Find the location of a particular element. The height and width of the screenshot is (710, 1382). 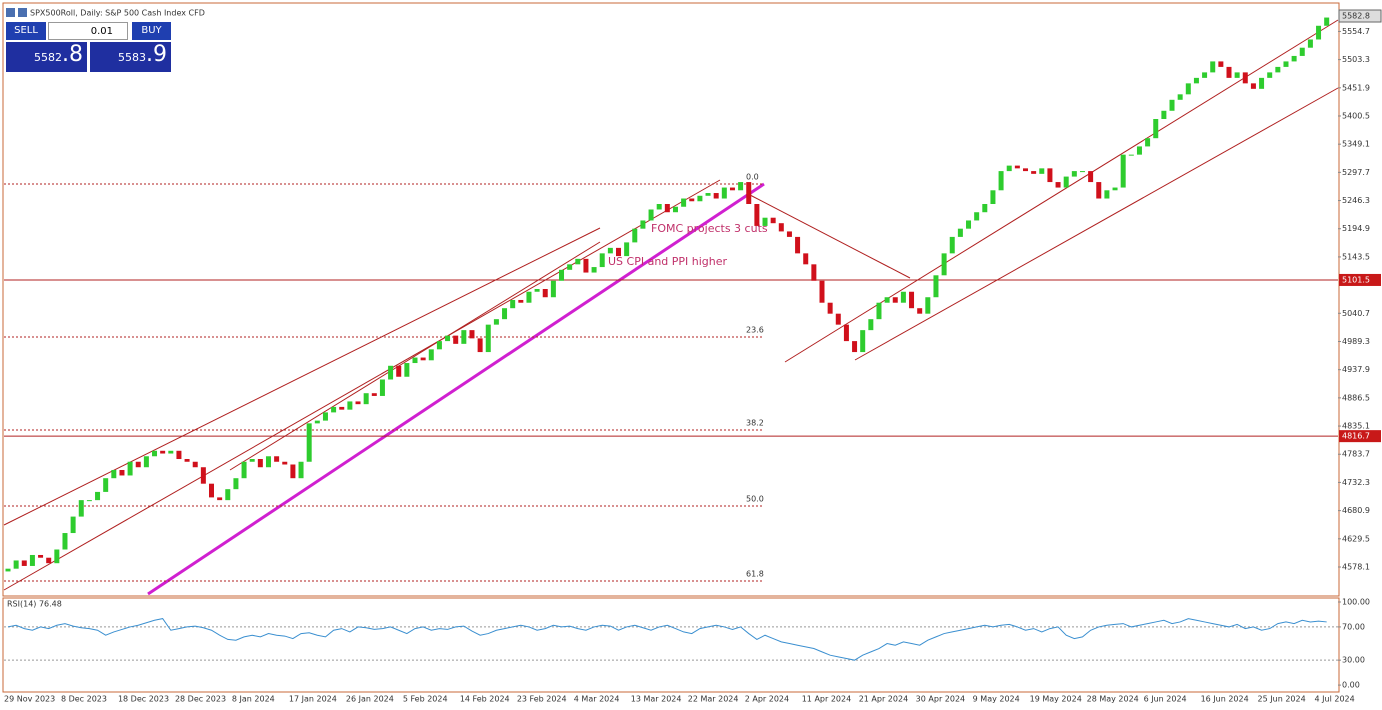

x-tick-label: 25 Jun 2024 is located at coordinates (1282, 699).